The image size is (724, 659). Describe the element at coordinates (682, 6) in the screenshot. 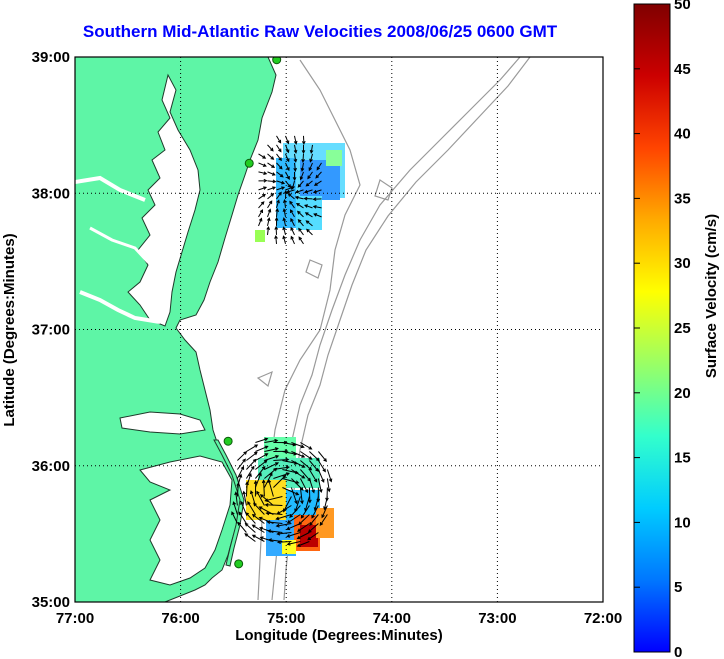

I see `colorbar-tick-label: 50` at that location.